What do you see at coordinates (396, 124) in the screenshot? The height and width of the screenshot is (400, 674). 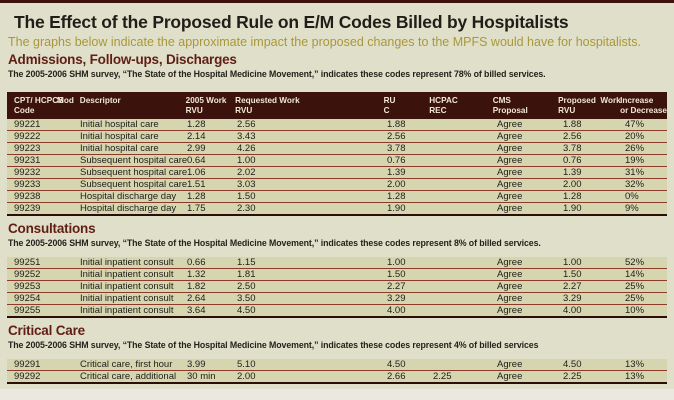 I see `table-cell: 1.88` at bounding box center [396, 124].